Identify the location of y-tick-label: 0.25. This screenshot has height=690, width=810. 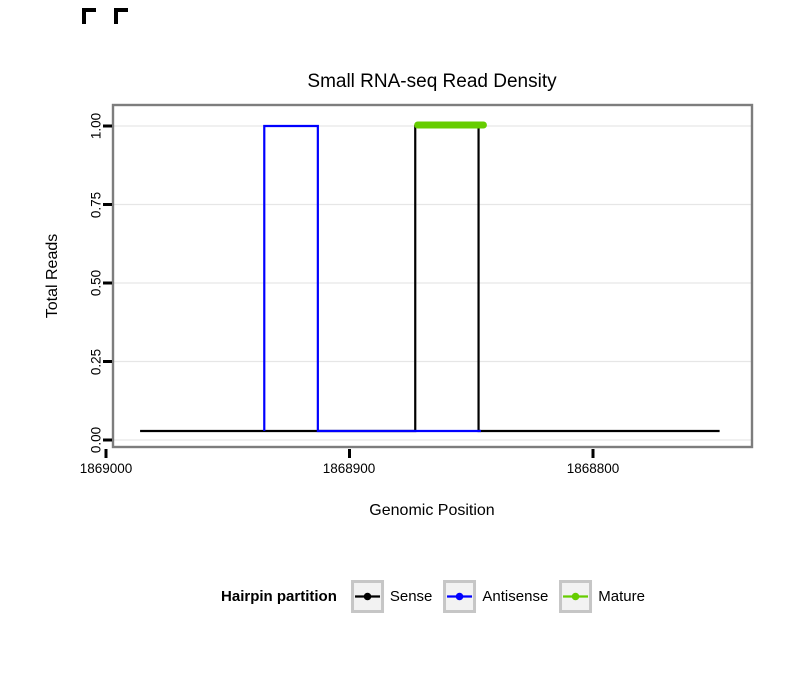
(96, 362).